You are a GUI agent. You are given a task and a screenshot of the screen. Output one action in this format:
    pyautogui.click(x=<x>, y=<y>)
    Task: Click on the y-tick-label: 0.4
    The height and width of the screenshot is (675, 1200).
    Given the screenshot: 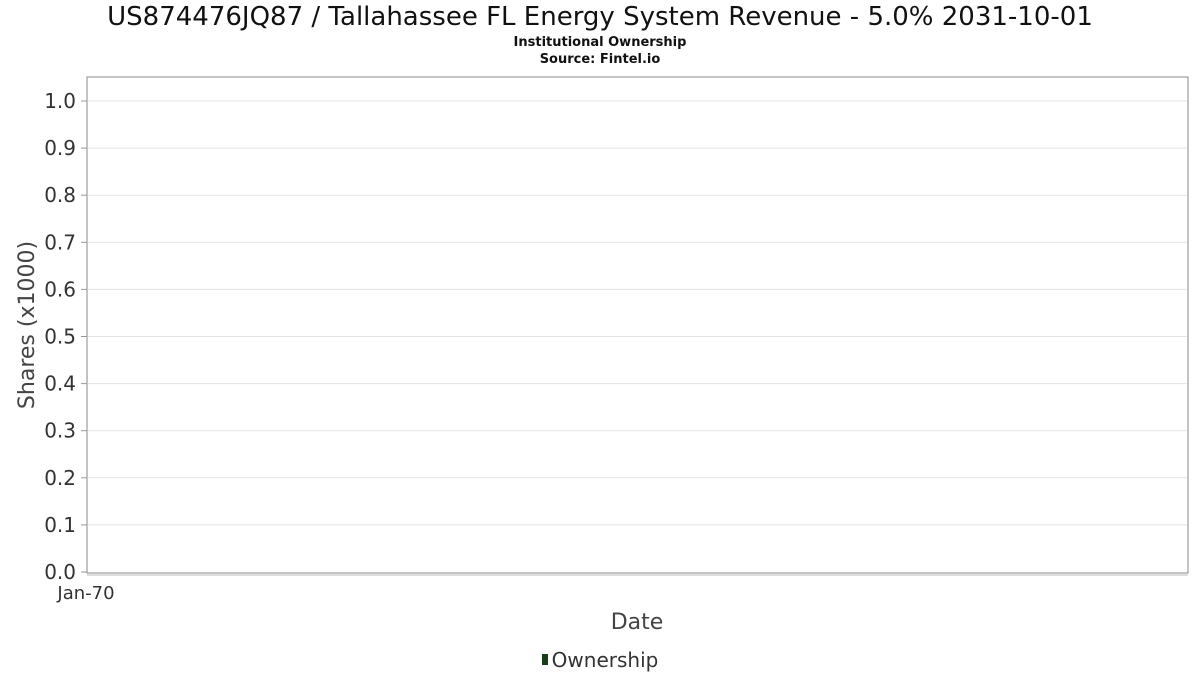 What is the action you would take?
    pyautogui.click(x=60, y=384)
    